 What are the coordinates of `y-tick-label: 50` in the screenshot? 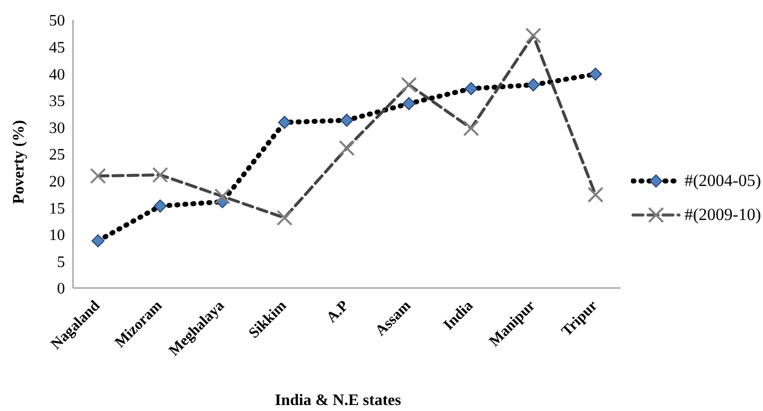 It's located at (57, 21).